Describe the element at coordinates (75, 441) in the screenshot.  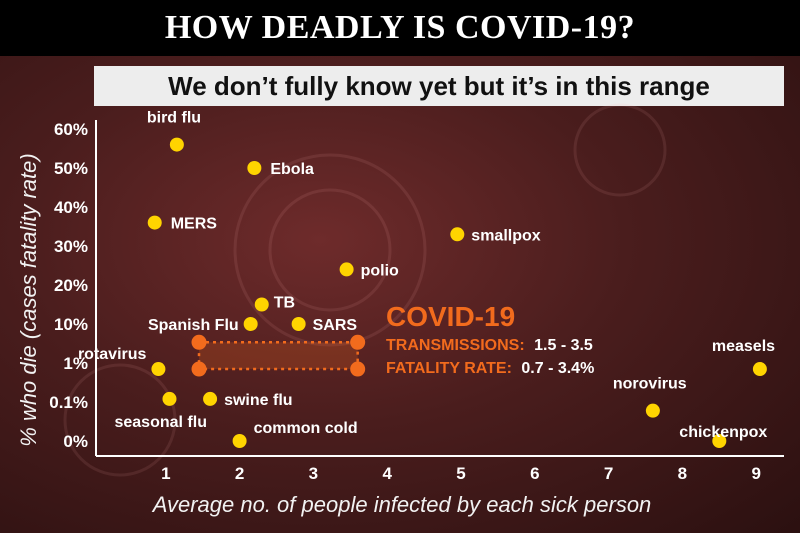
I see `y-tick-label: 0%` at that location.